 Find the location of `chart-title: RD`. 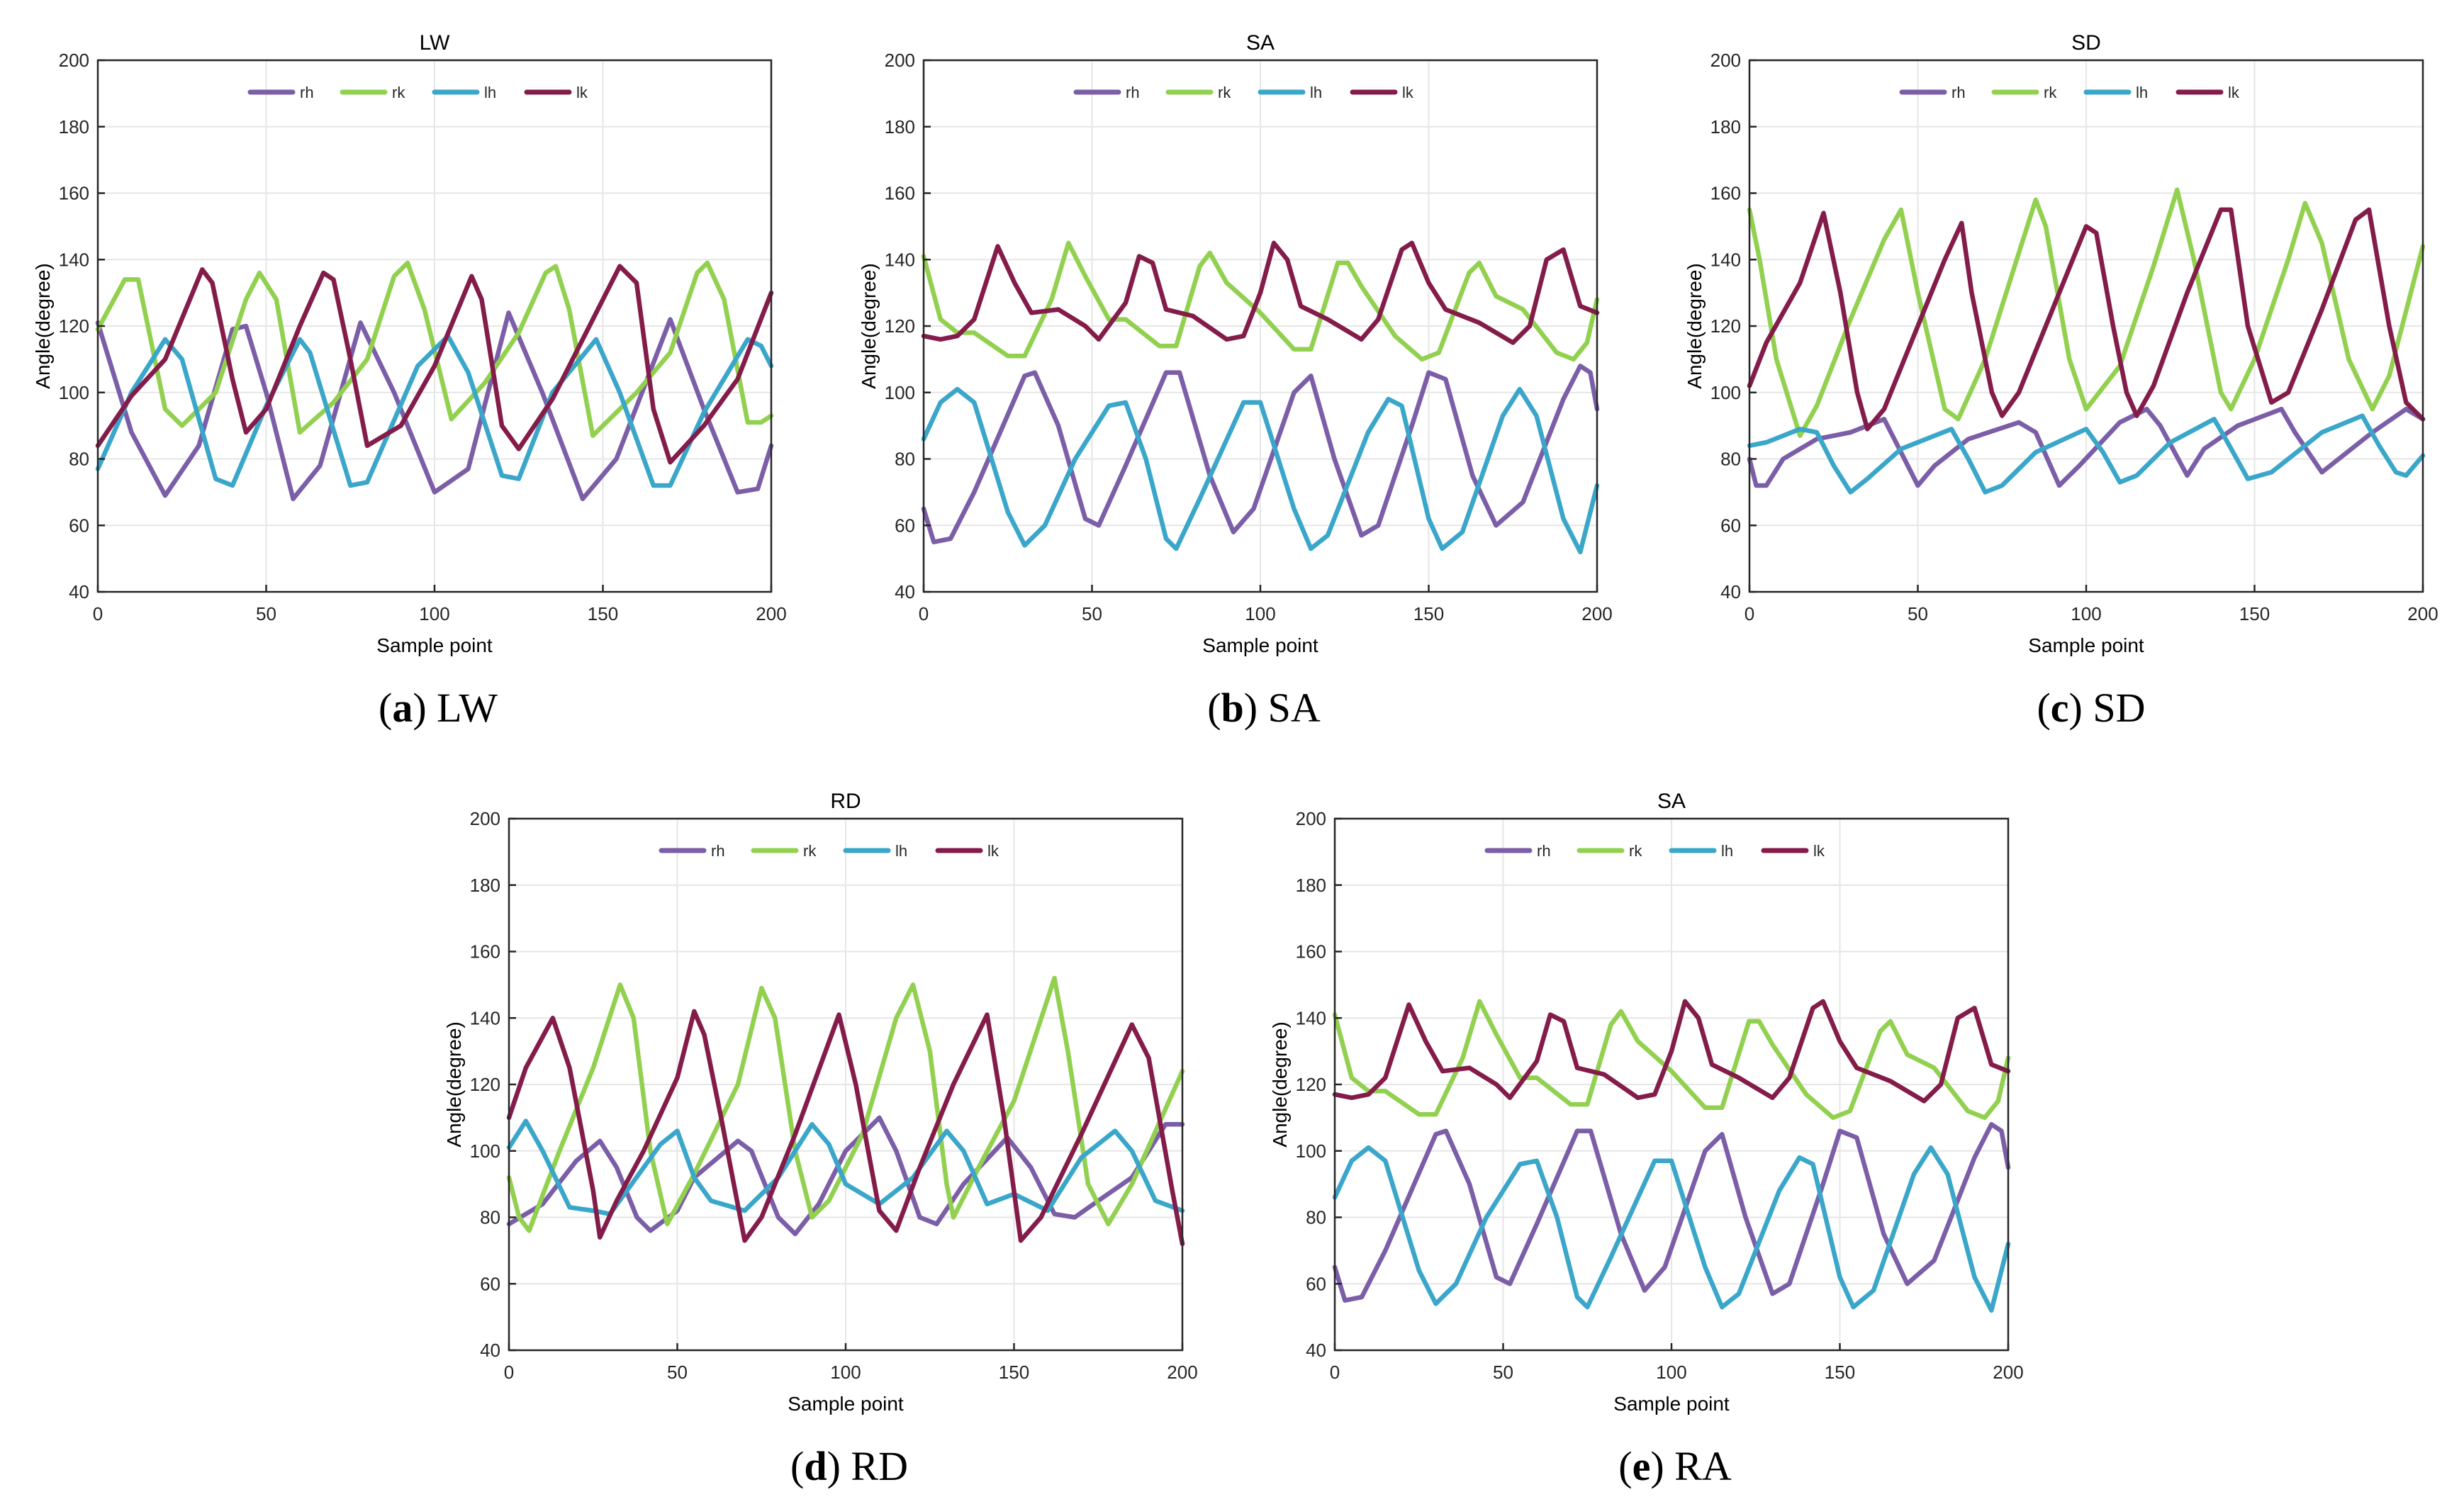

chart-title: RD is located at coordinates (846, 801).